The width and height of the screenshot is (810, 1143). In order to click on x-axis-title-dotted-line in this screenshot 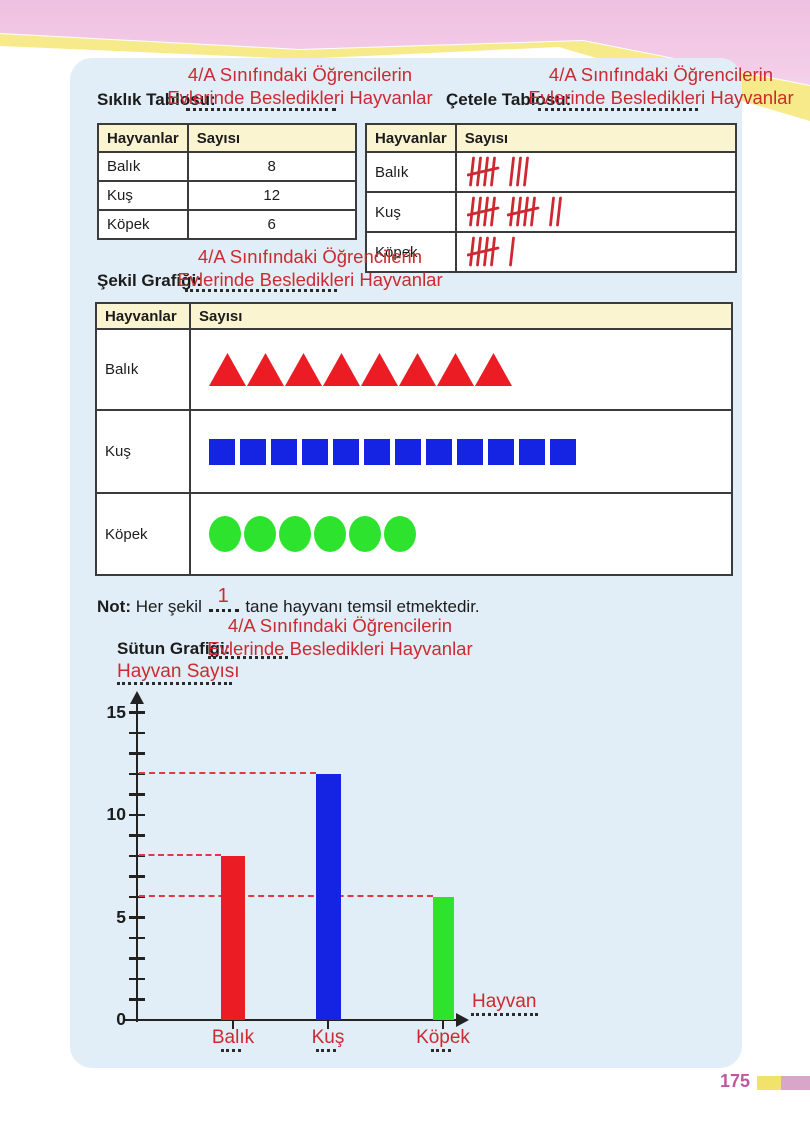, I will do `click(504, 1014)`.